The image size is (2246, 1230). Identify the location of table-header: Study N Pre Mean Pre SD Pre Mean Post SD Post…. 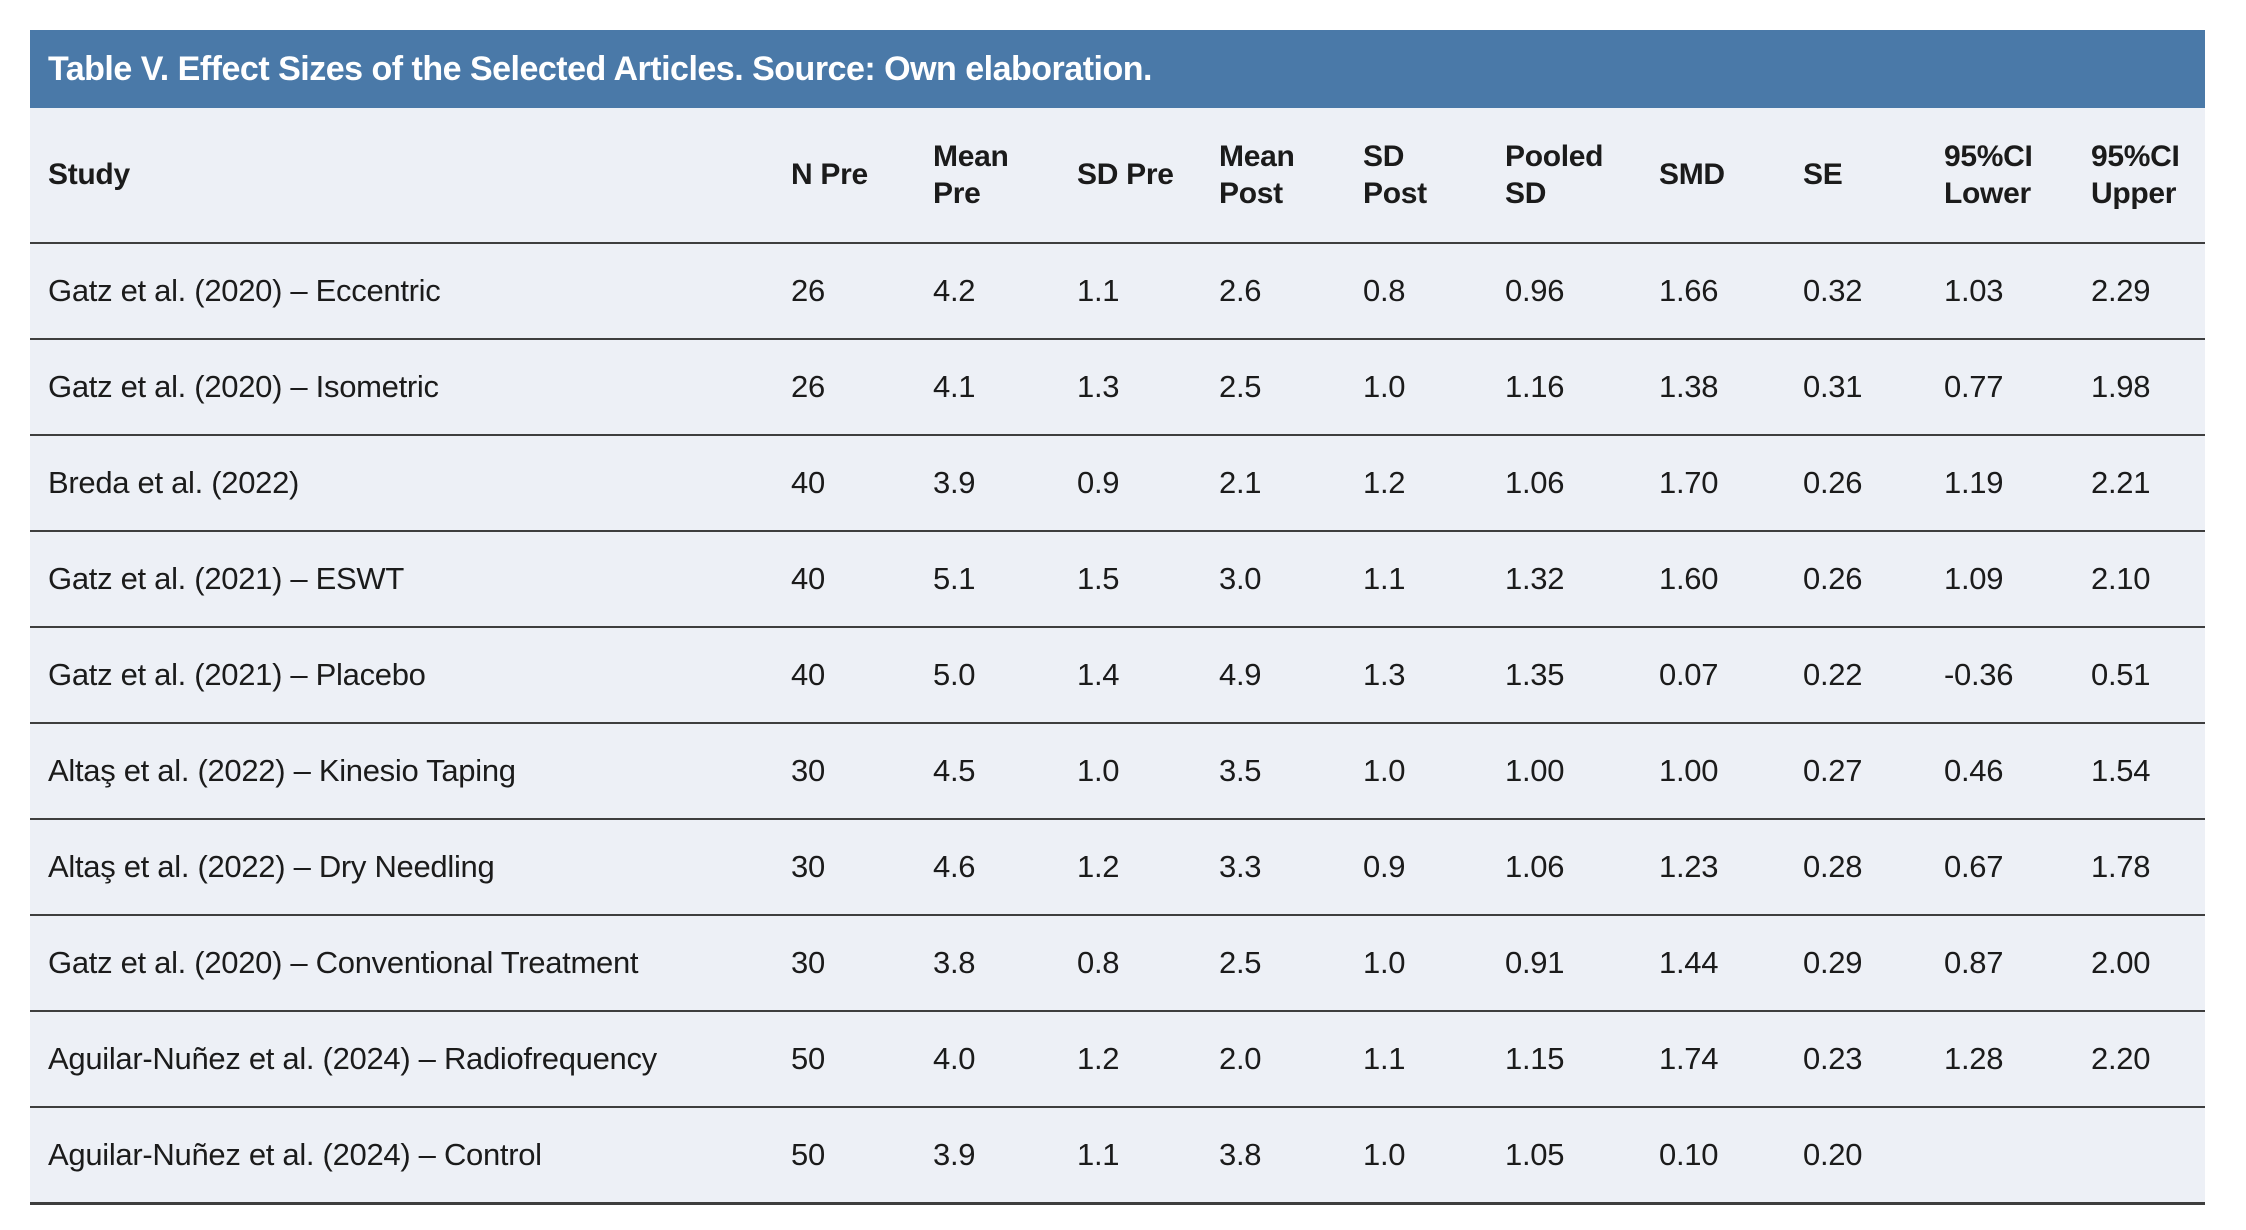
(1117, 176).